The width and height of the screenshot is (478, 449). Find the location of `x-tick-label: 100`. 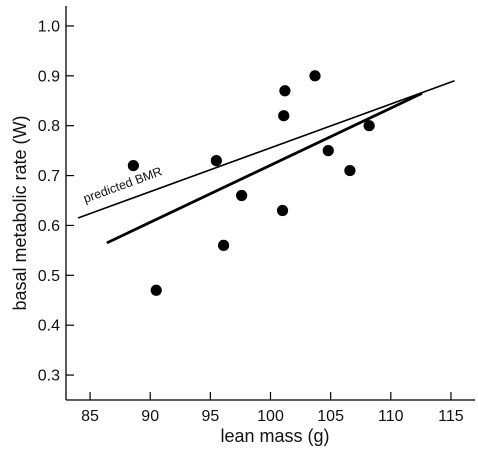

x-tick-label: 100 is located at coordinates (270, 416).